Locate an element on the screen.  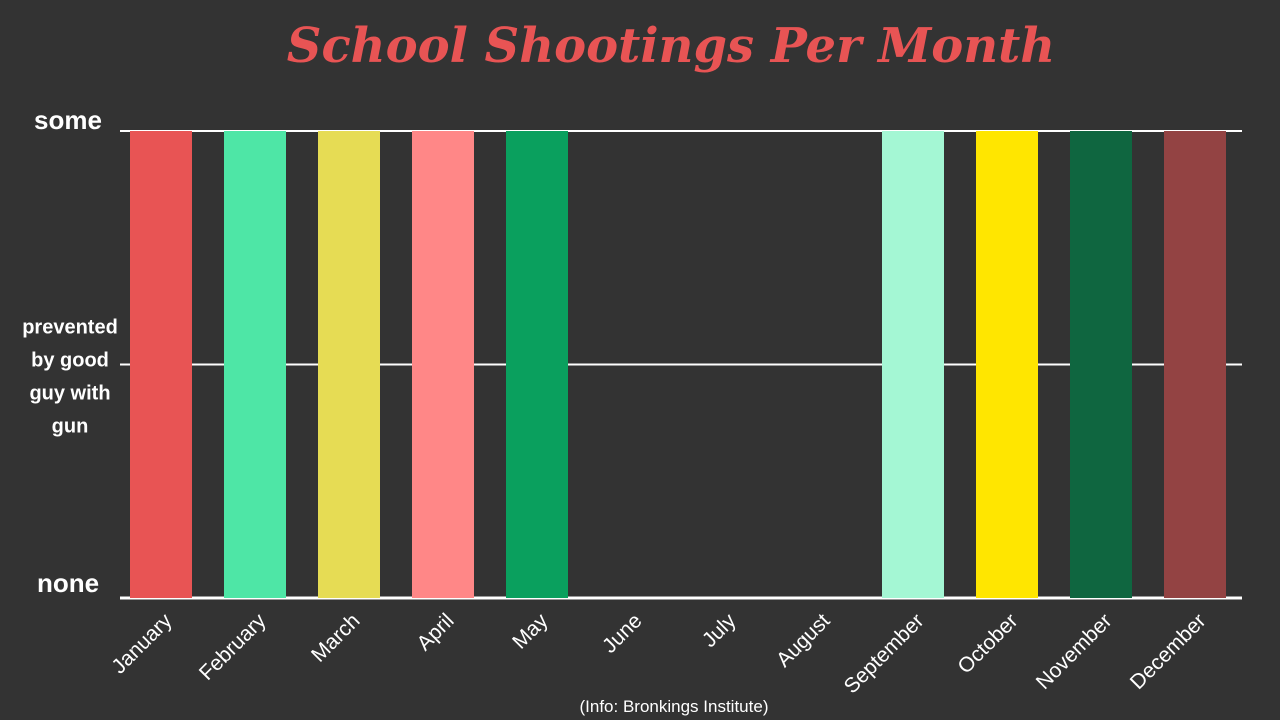
y-tick-labels: some prevented by good guy with gun none is located at coordinates (70, 351).